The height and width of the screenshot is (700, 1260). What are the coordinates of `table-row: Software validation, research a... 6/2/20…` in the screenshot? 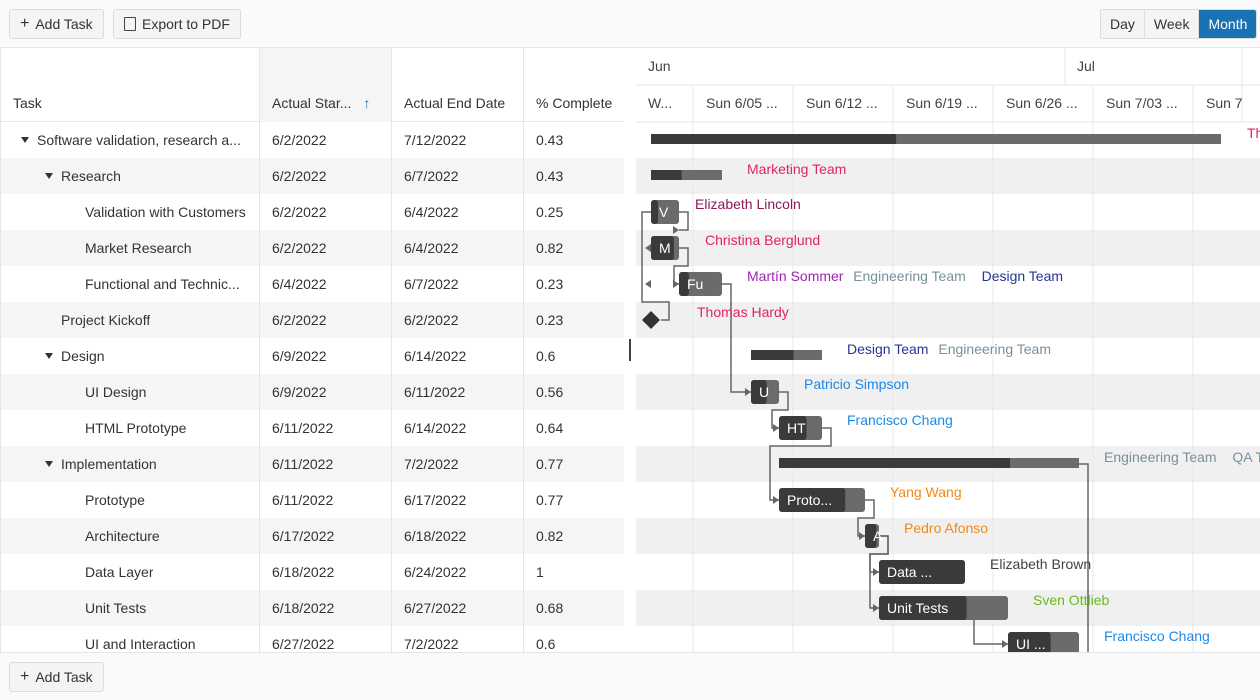 It's located at (312, 140).